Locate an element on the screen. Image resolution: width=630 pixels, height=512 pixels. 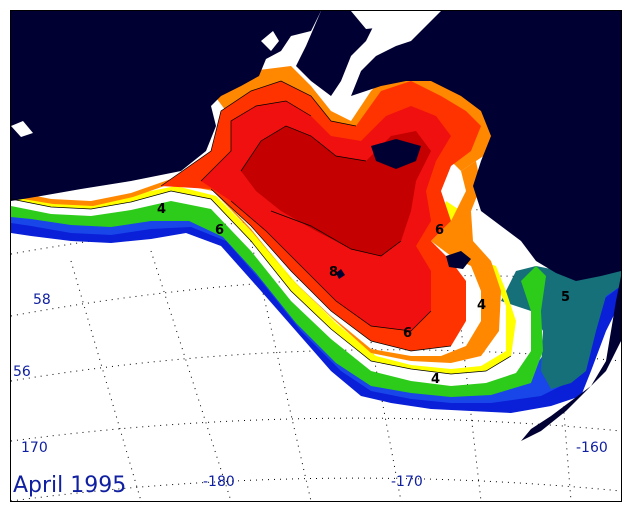
longitude-label-minus-170: -170 is located at coordinates (407, 482).